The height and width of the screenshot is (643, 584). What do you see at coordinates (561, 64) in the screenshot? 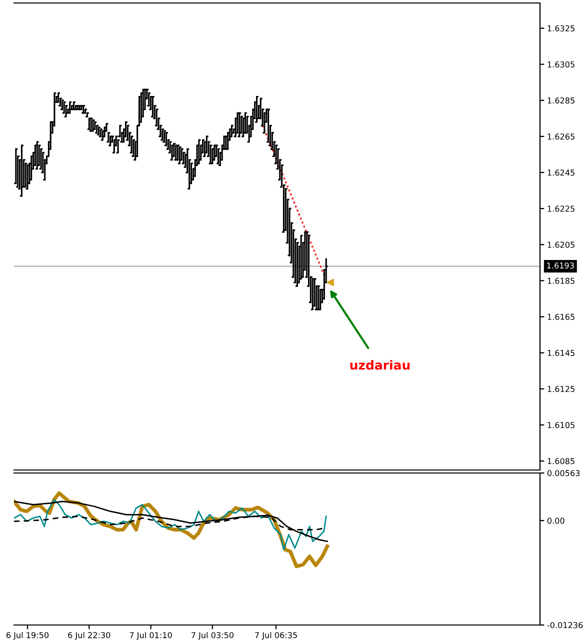
I see `y-tick-label: 1.6305` at bounding box center [561, 64].